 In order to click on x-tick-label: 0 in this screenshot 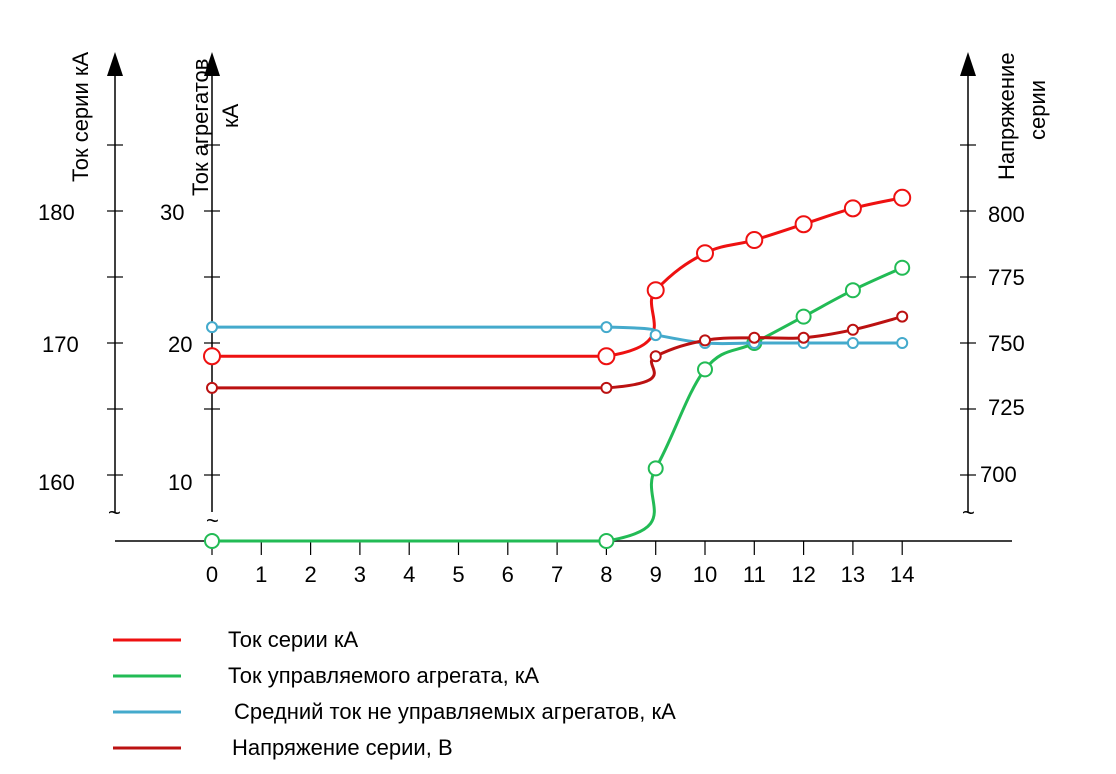, I will do `click(212, 574)`.